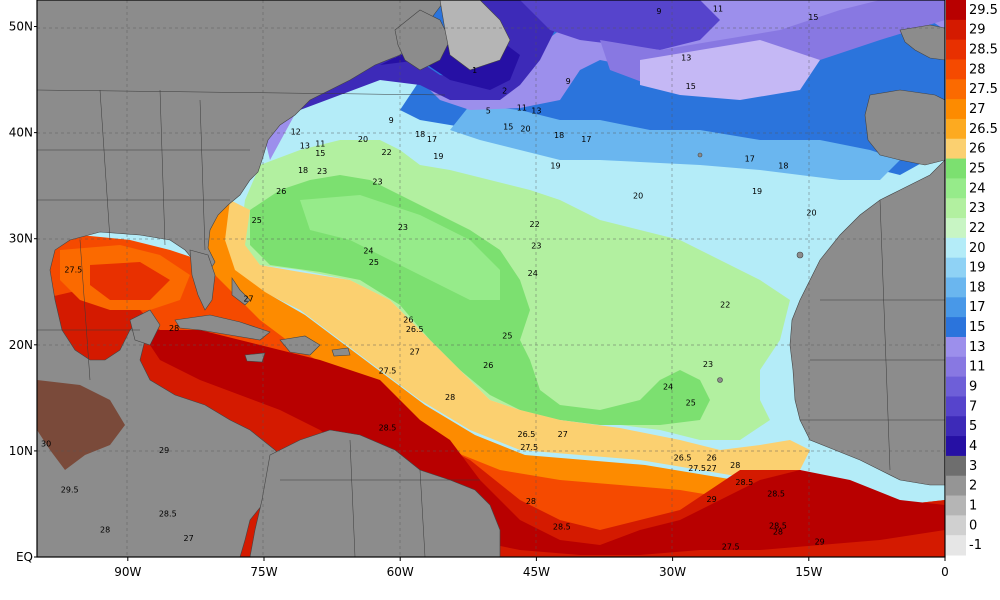 Image resolution: width=1000 pixels, height=600 pixels. I want to click on isotherm-label: 15, so click(320, 153).